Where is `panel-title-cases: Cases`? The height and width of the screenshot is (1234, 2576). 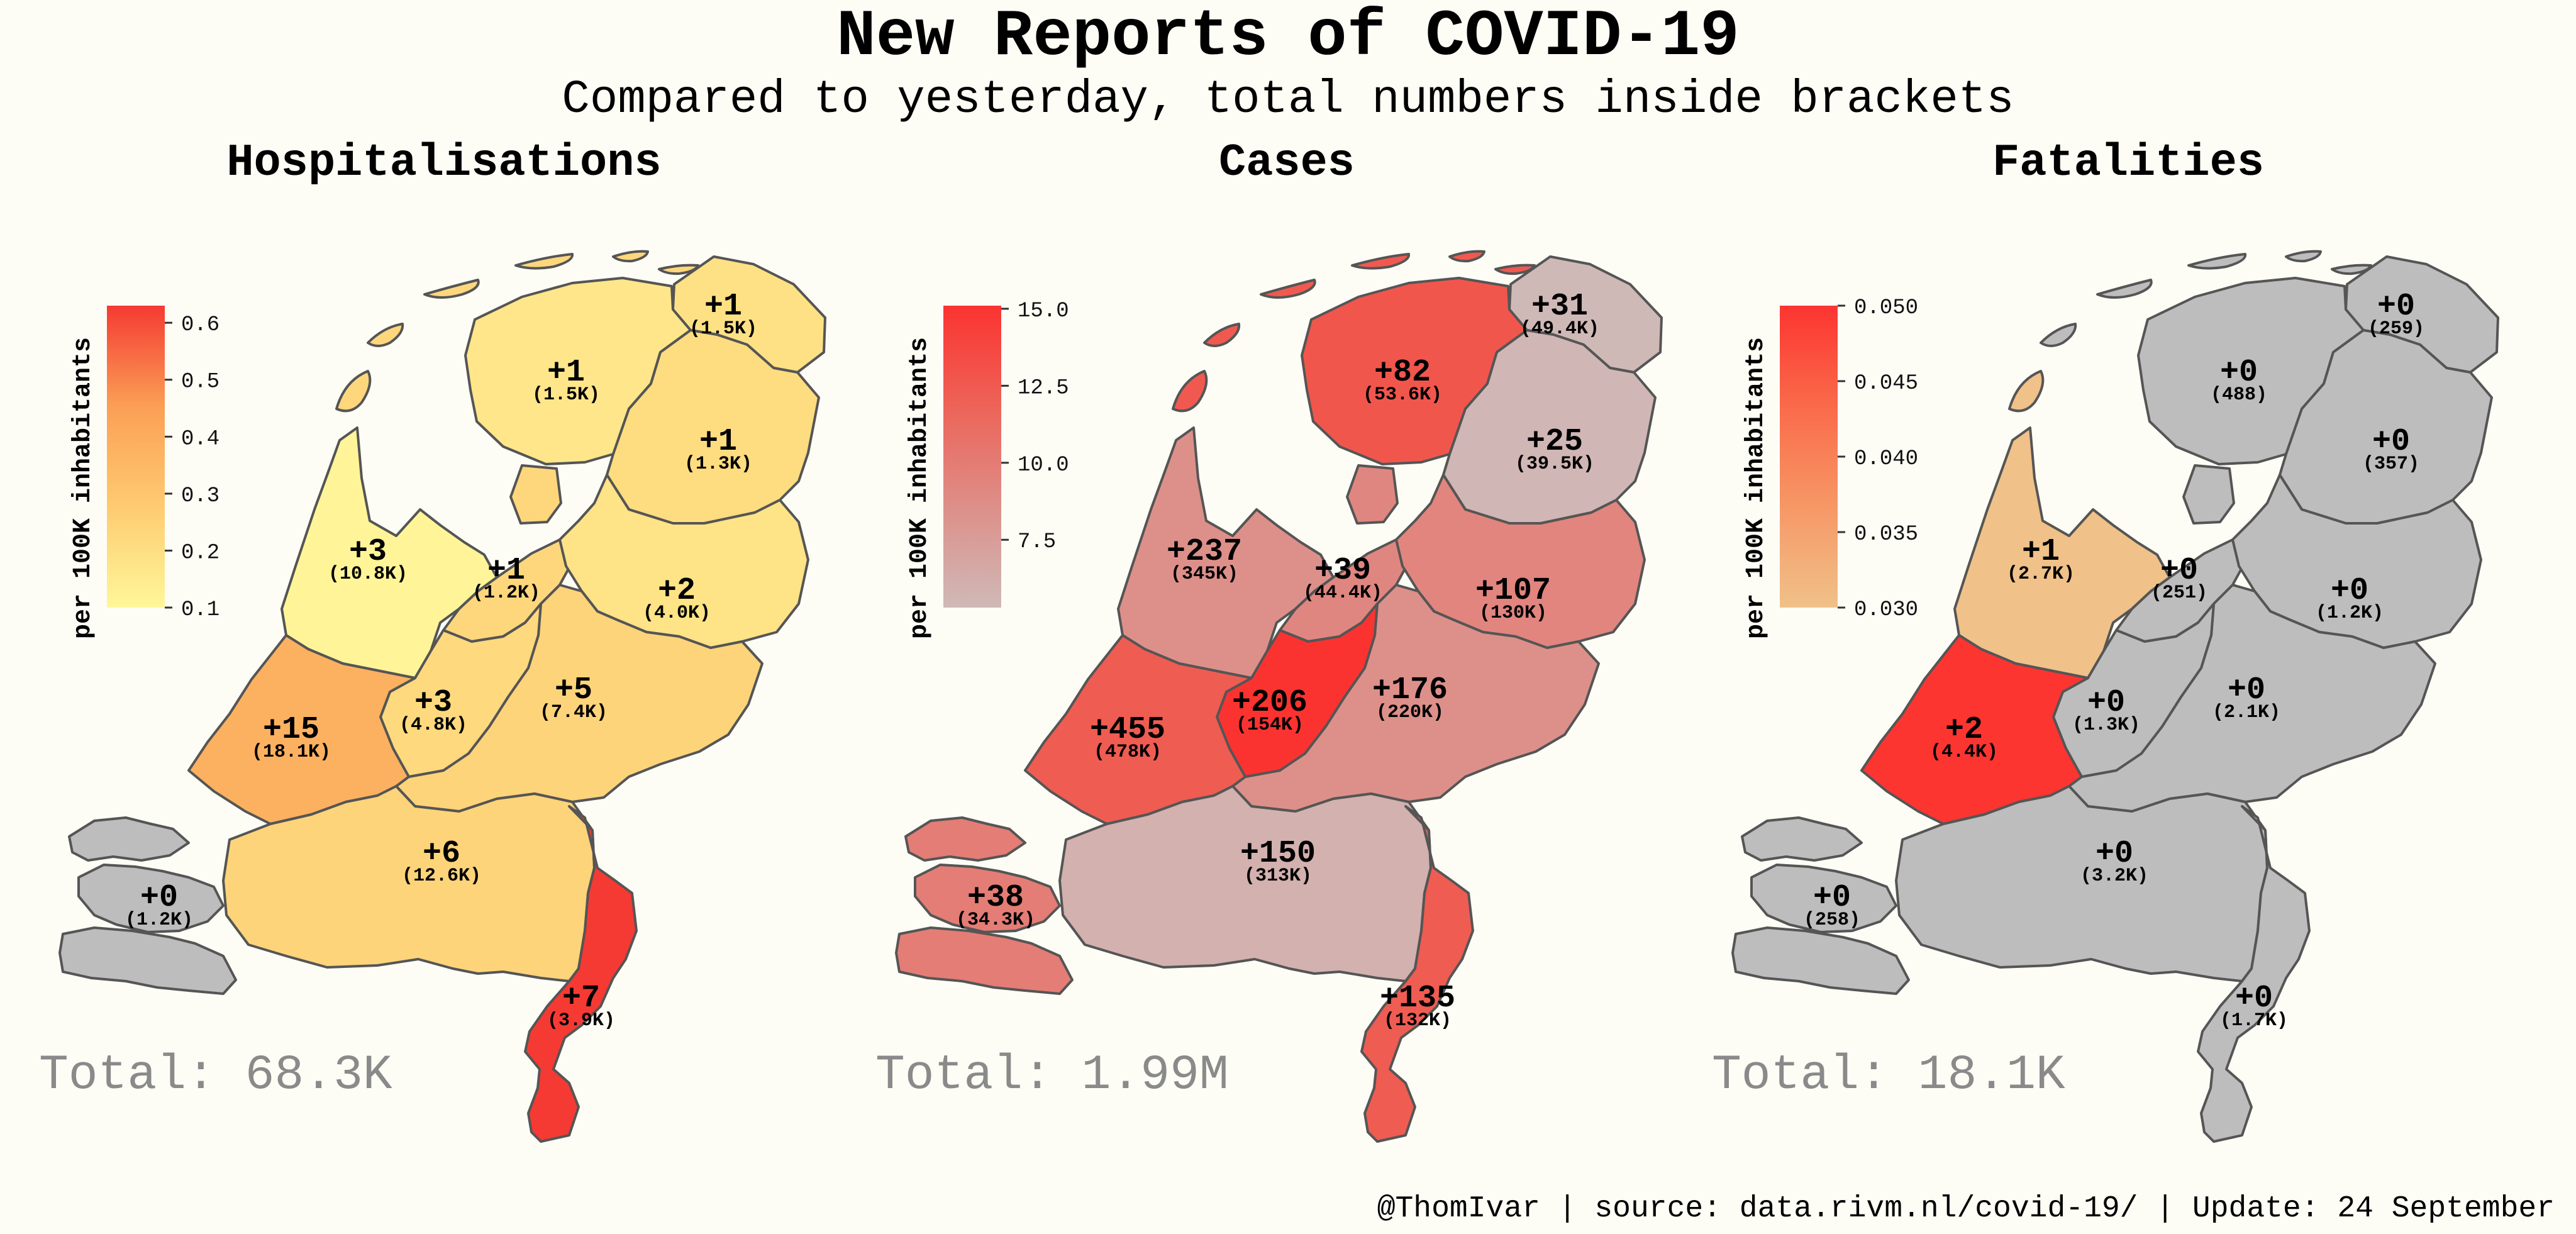 panel-title-cases: Cases is located at coordinates (1287, 163).